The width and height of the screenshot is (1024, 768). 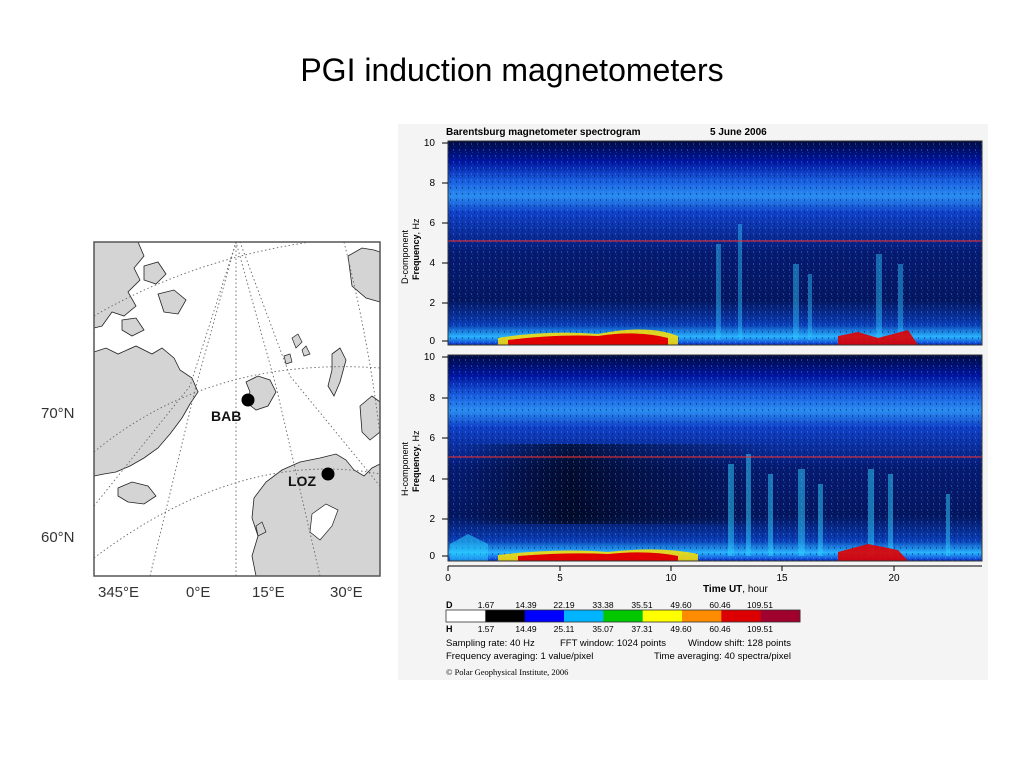 I want to click on h-bursts, so click(x=839, y=505).